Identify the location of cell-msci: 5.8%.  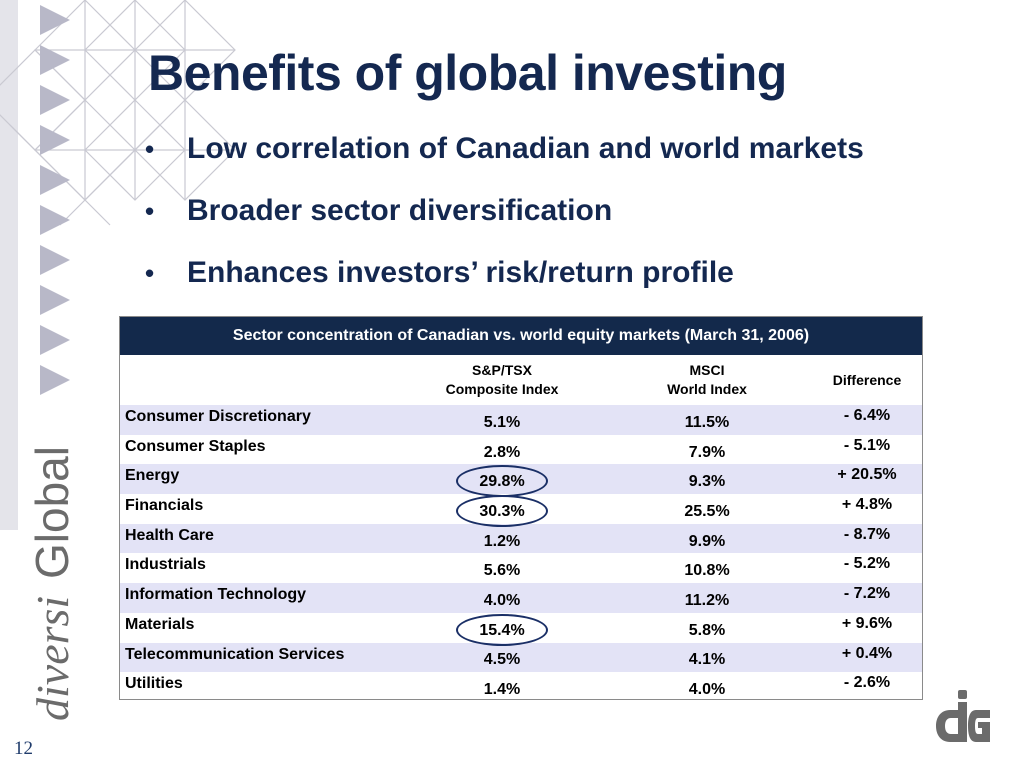
(707, 628).